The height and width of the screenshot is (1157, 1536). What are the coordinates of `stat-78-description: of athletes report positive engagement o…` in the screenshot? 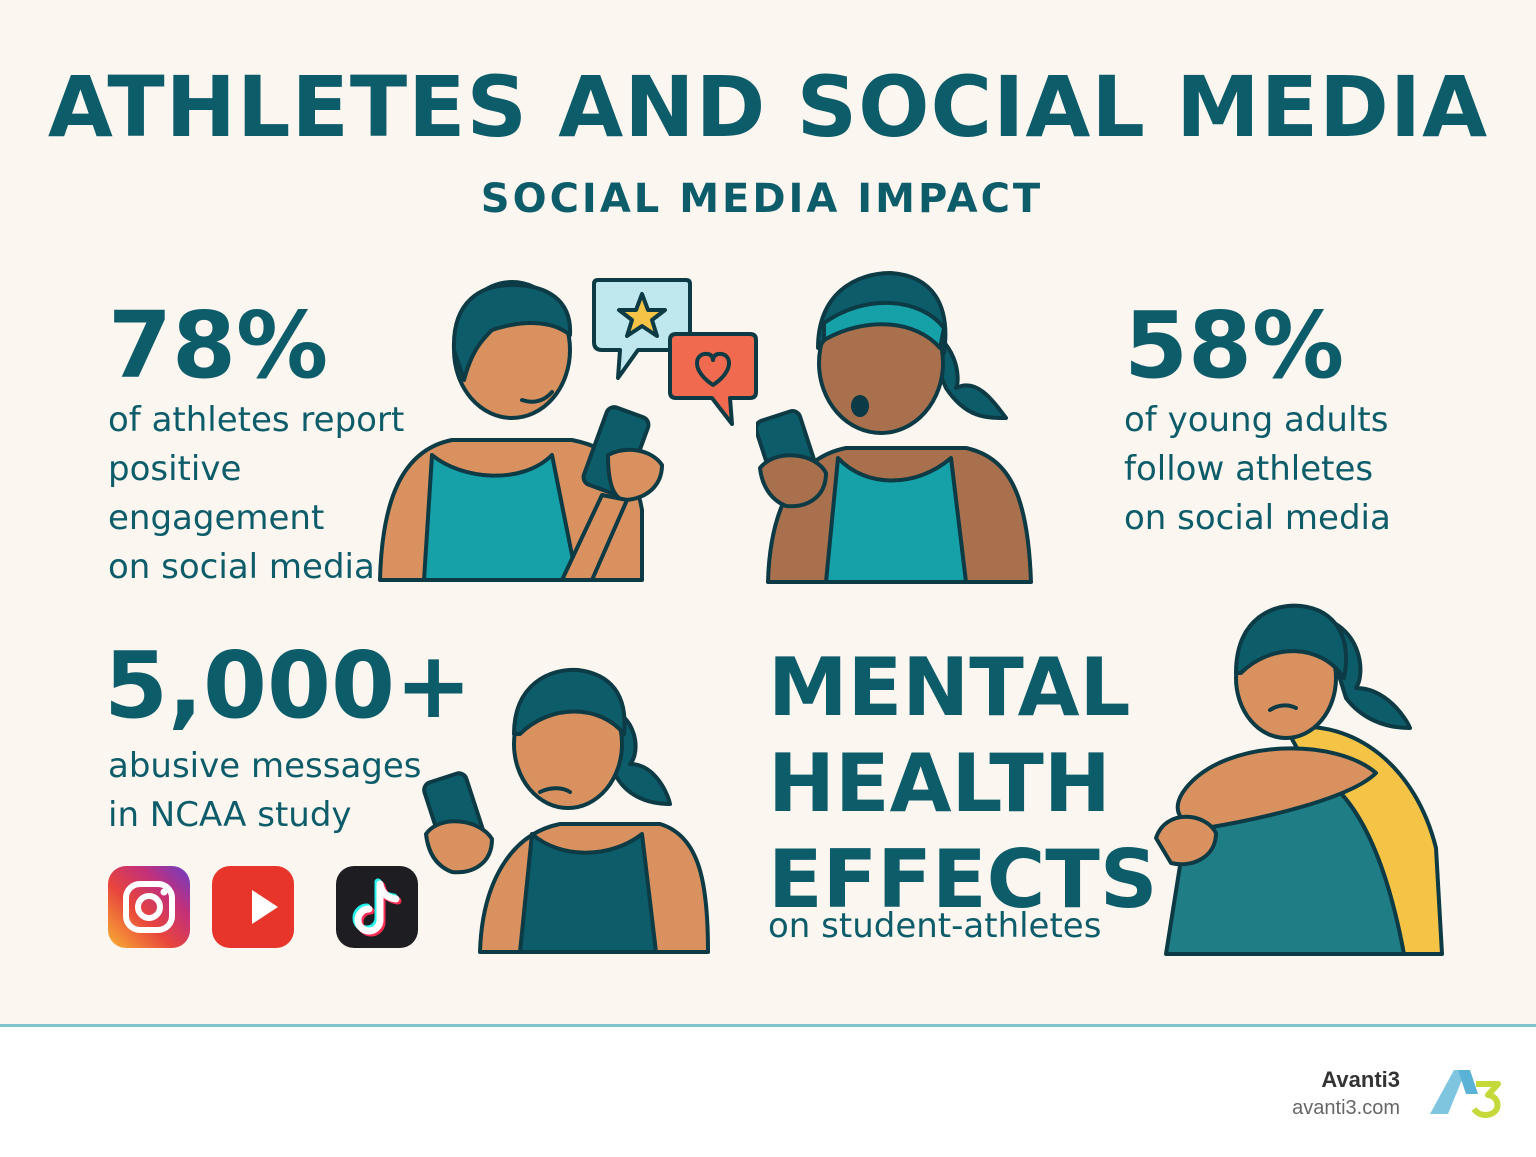 It's located at (256, 493).